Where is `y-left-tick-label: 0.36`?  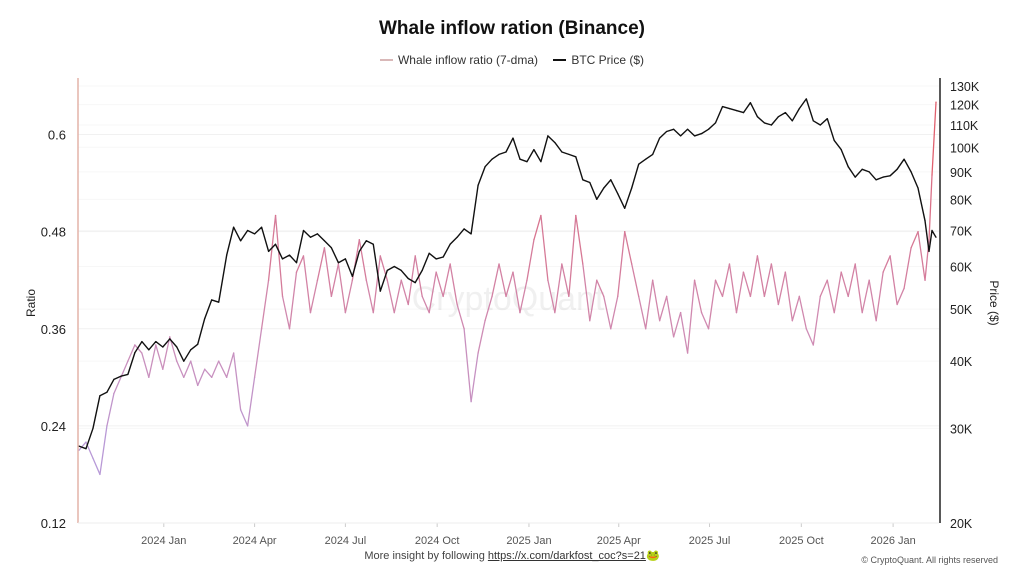 y-left-tick-label: 0.36 is located at coordinates (53, 329).